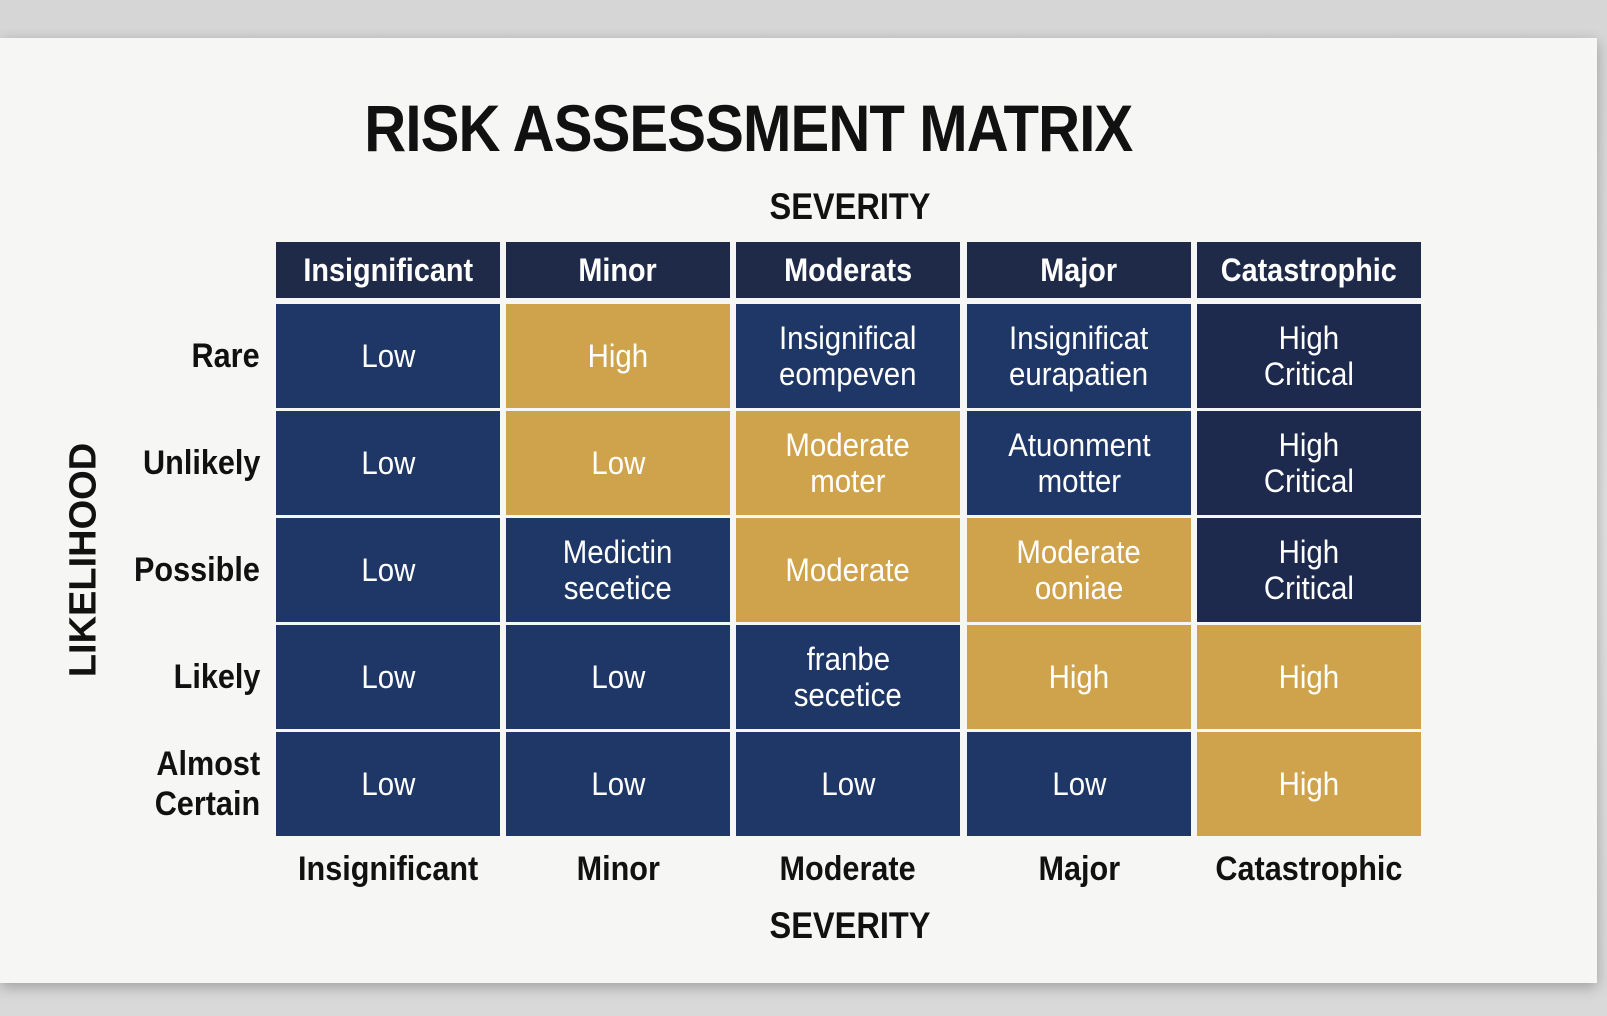  I want to click on column-header-label: Catastrophic, so click(1309, 269).